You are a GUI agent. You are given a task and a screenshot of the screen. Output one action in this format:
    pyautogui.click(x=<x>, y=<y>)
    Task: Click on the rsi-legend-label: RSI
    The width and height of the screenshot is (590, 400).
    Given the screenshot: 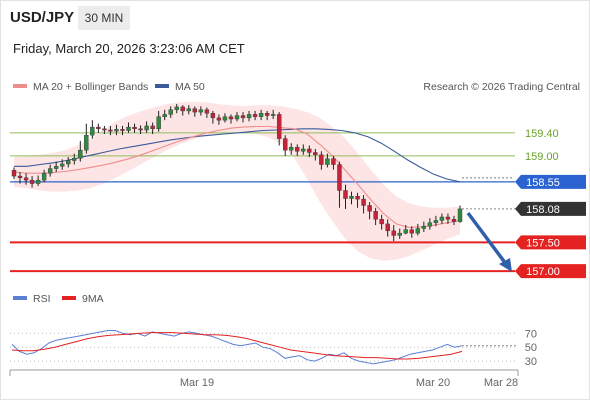 What is the action you would take?
    pyautogui.click(x=42, y=299)
    